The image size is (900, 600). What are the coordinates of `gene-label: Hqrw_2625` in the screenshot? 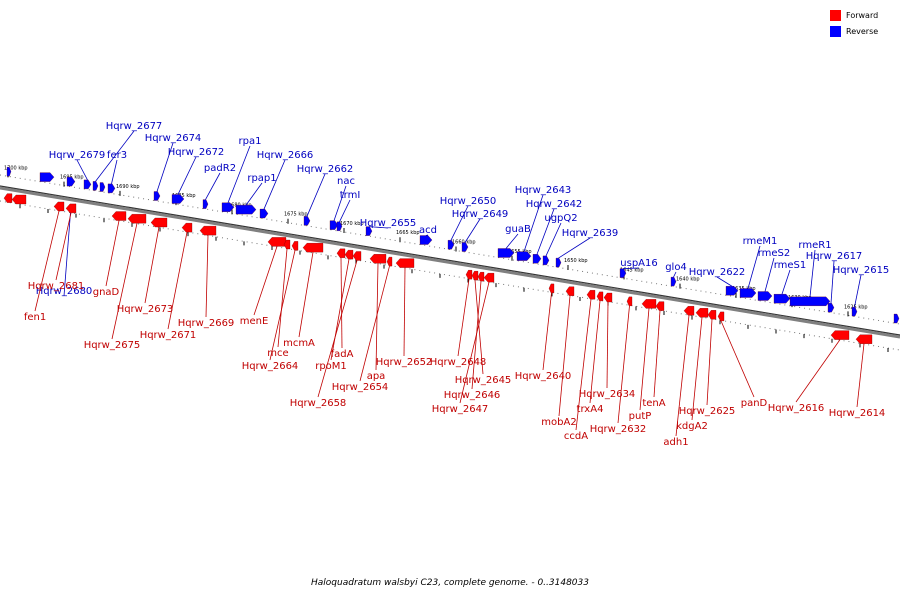 It's located at (707, 411).